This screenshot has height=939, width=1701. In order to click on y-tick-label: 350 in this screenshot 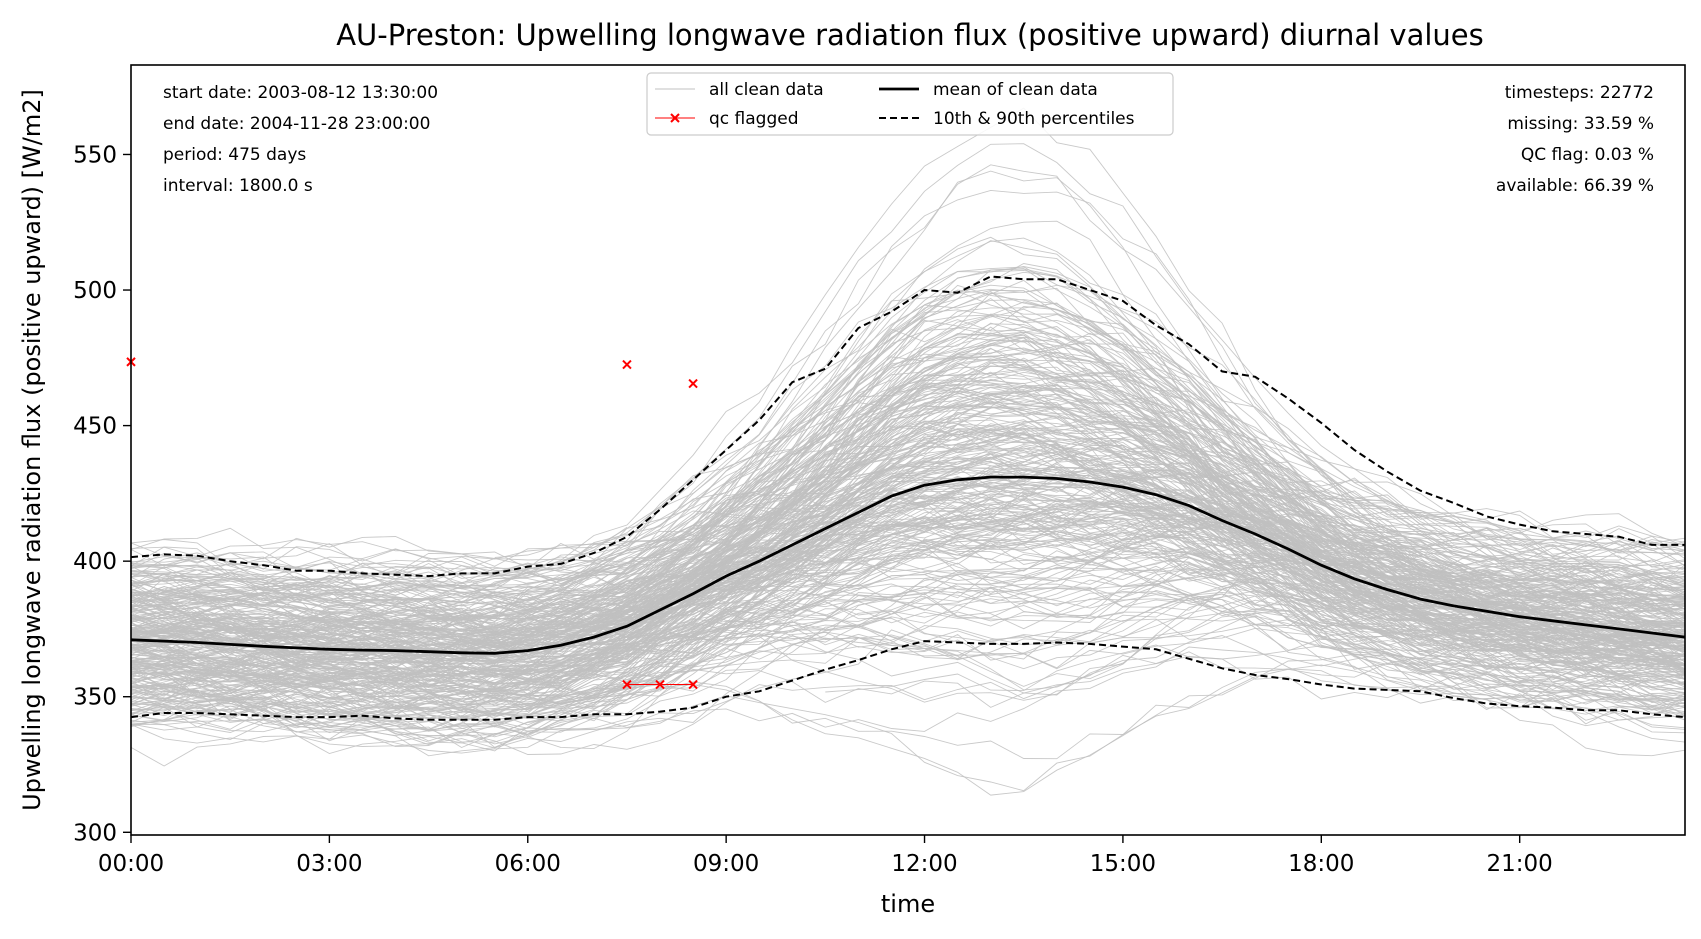, I will do `click(95, 698)`.